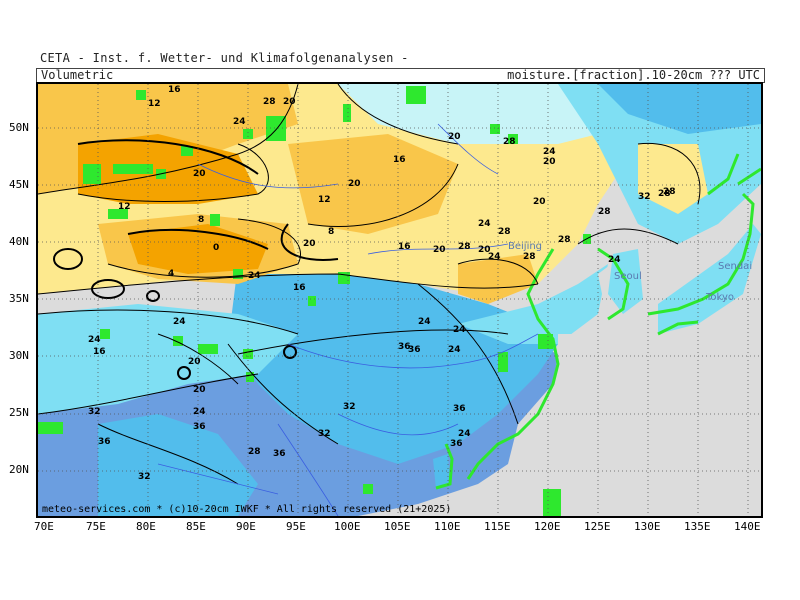 The width and height of the screenshot is (800, 600). Describe the element at coordinates (19, 127) in the screenshot. I see `lat-label-50N: 50N` at that location.